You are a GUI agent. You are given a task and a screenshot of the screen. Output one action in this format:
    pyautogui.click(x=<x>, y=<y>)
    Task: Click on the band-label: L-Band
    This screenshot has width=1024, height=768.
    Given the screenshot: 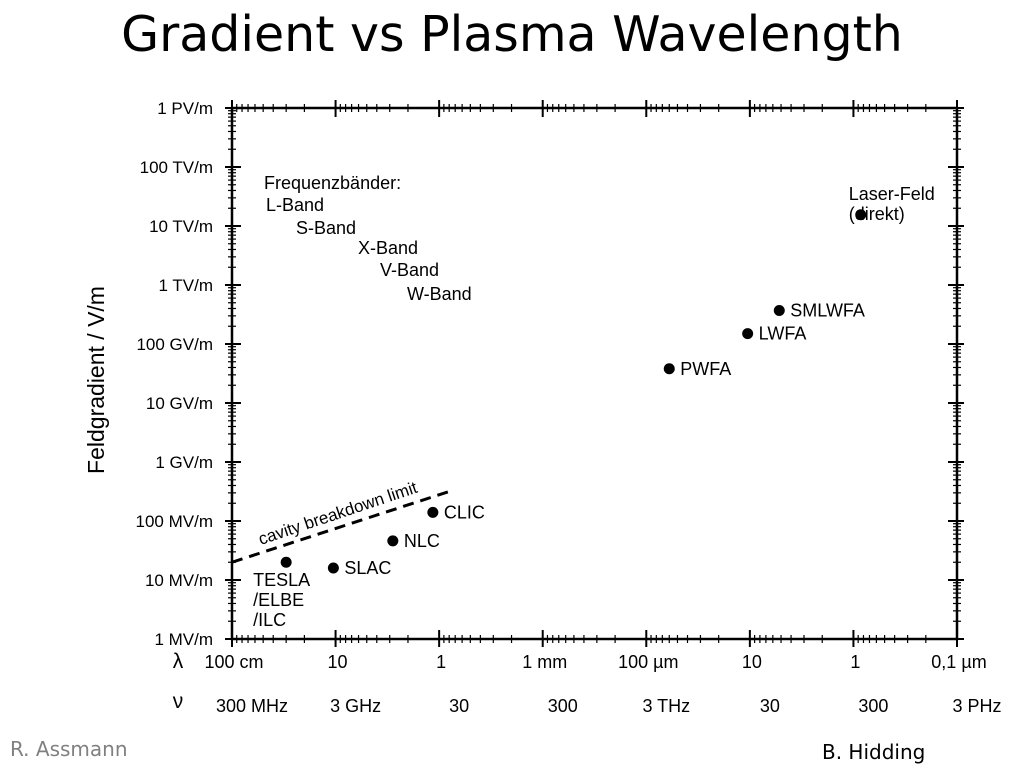 What is the action you would take?
    pyautogui.click(x=295, y=205)
    